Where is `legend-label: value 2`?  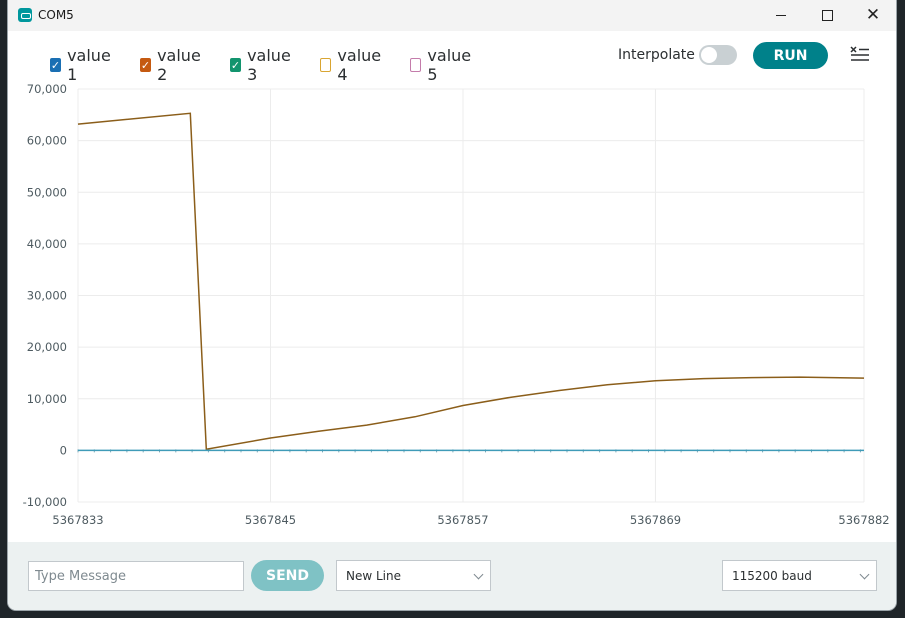 legend-label: value 2 is located at coordinates (179, 65).